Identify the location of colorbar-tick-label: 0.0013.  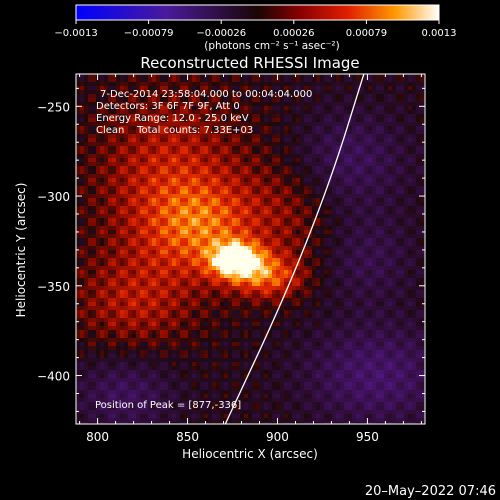
(439, 33).